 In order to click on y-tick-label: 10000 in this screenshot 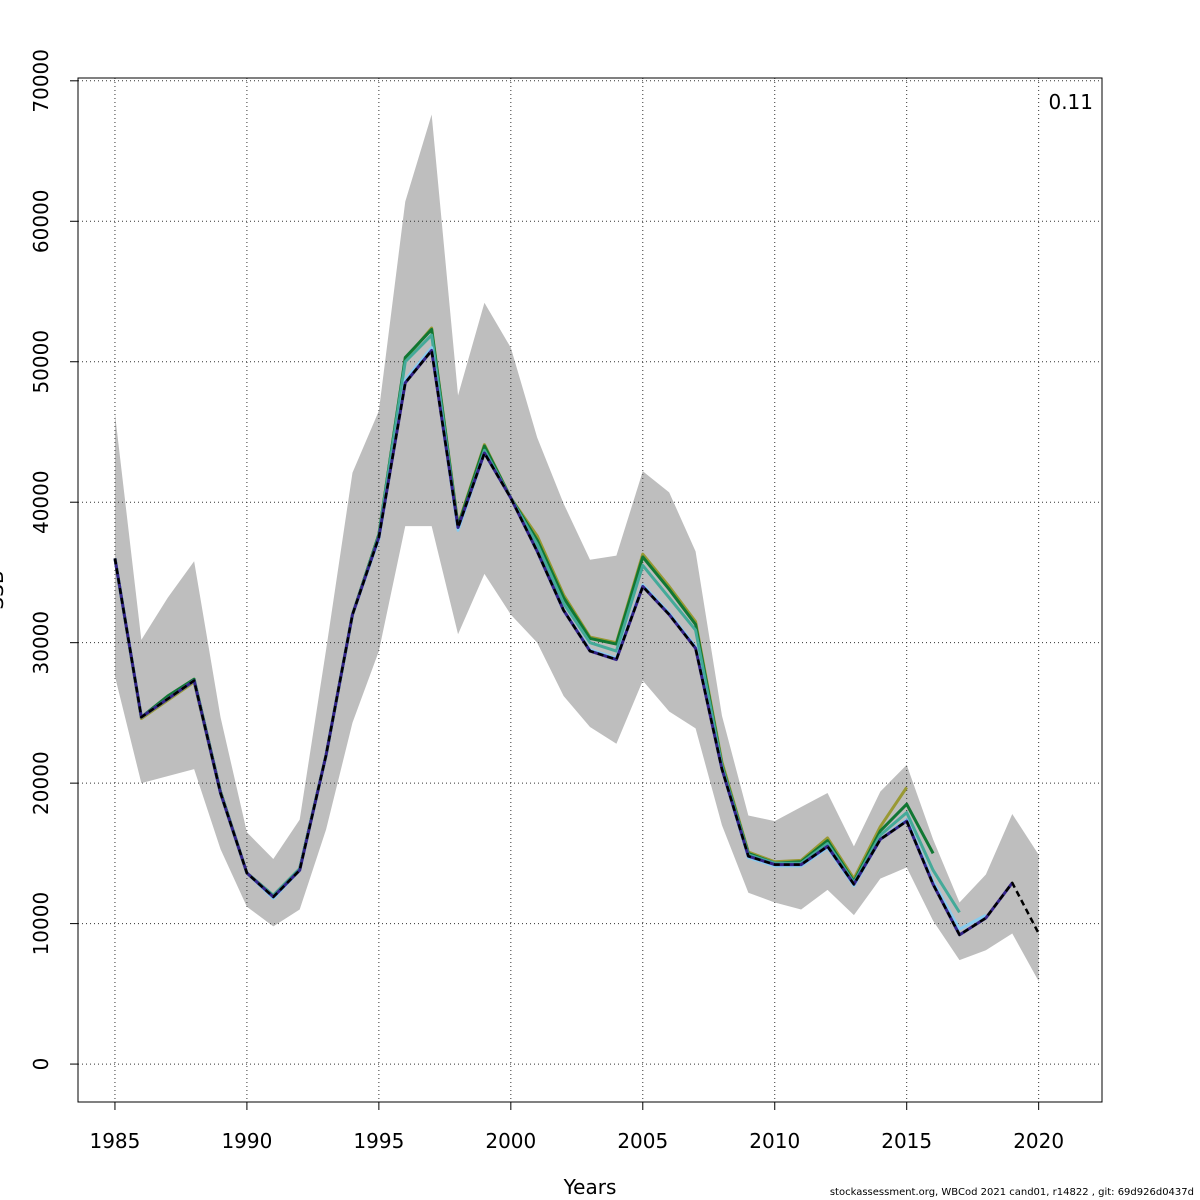, I will do `click(41, 924)`.